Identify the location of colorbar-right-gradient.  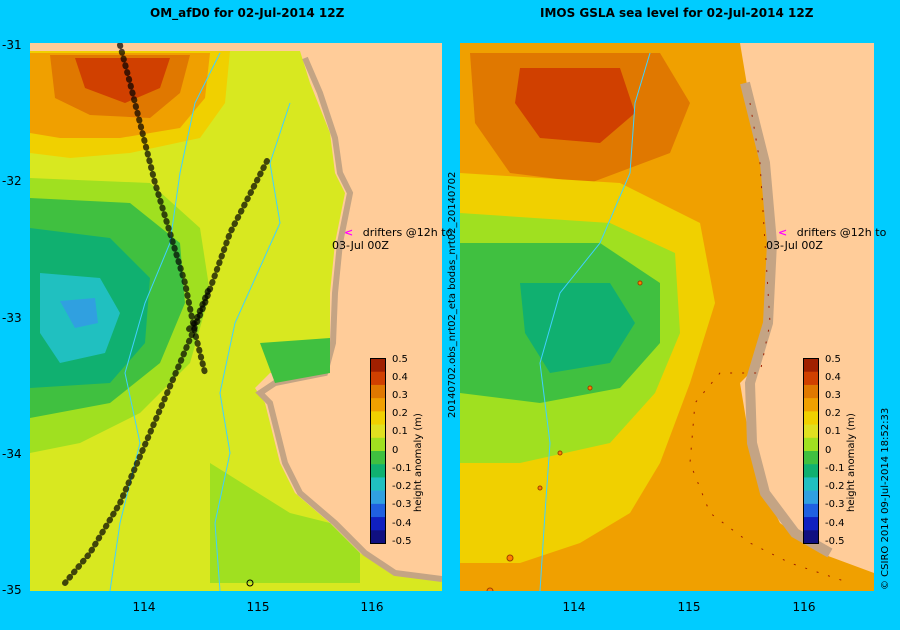
(811, 451).